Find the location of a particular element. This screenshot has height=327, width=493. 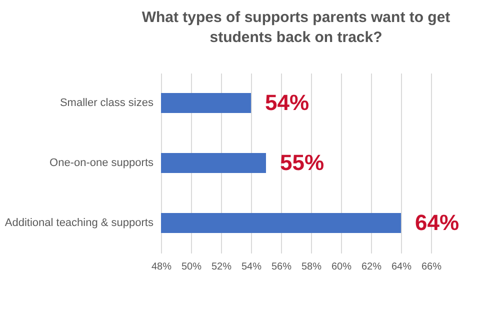

x-tick-label: 66% is located at coordinates (431, 267).